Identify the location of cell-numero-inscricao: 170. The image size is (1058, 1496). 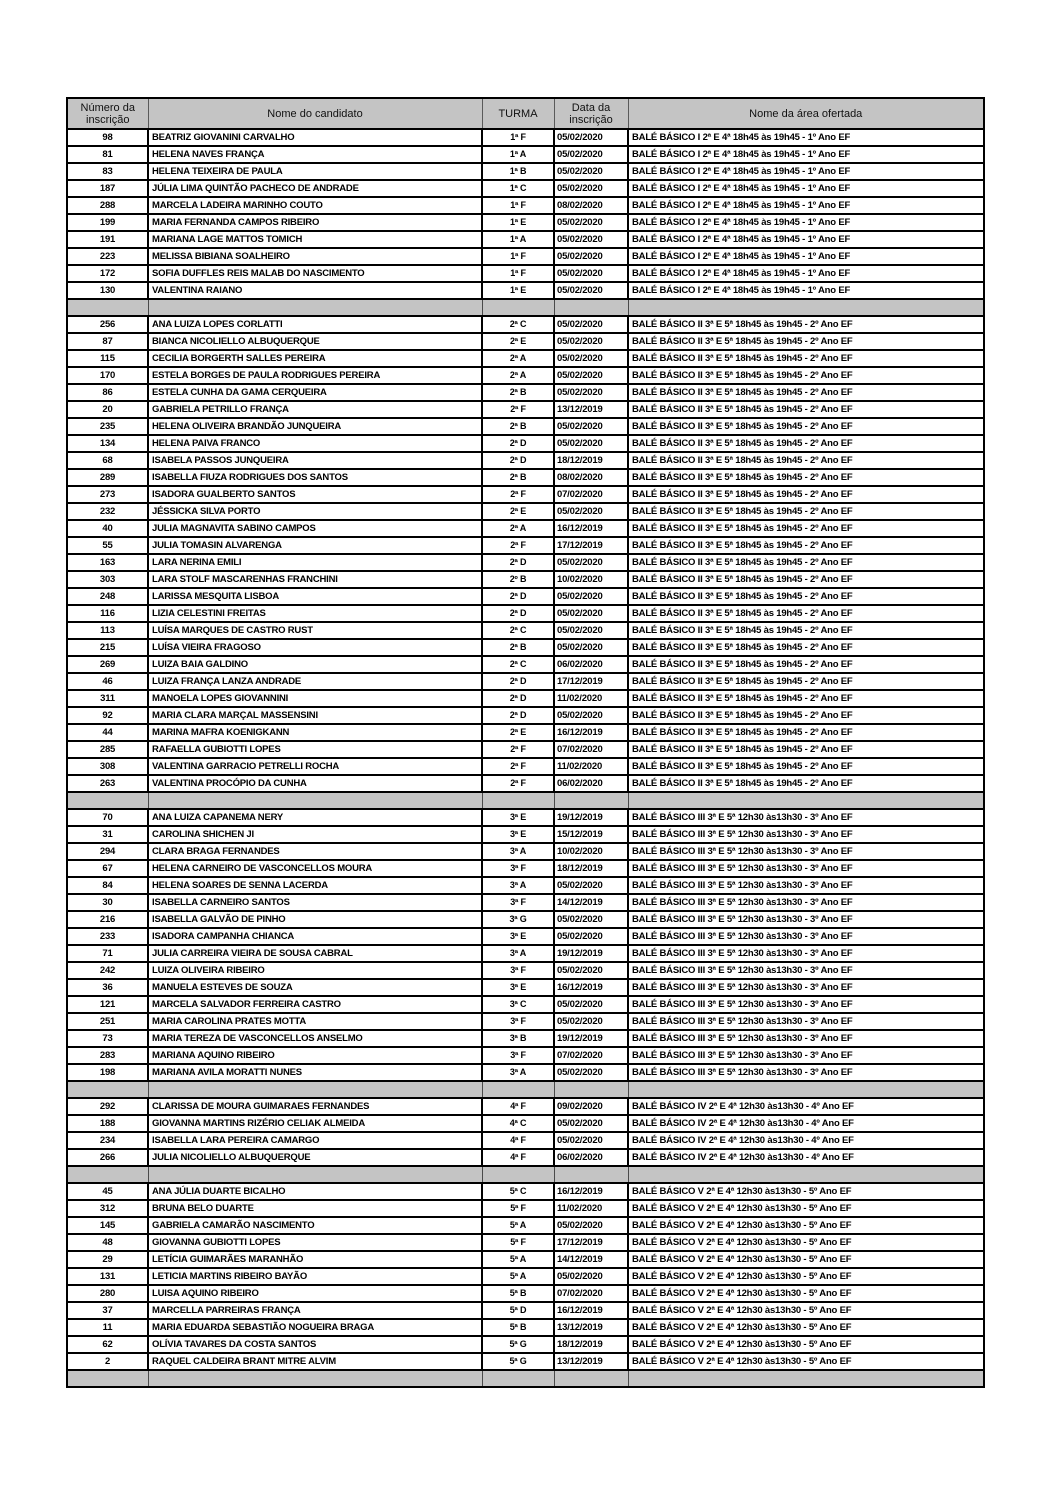
(107, 375).